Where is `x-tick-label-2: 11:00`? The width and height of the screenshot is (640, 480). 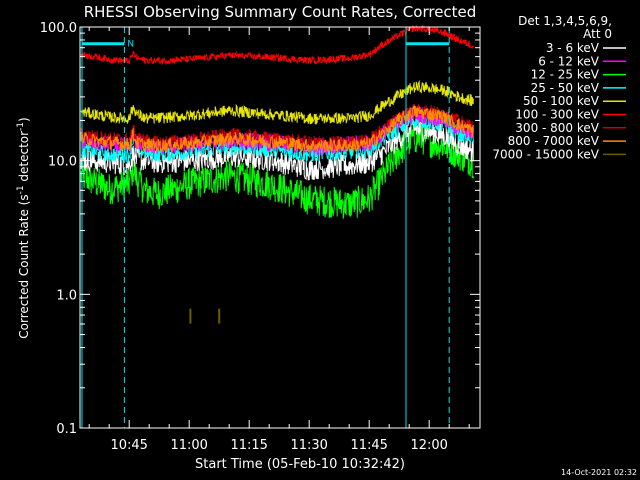
x-tick-label-2: 11:00 is located at coordinates (188, 445).